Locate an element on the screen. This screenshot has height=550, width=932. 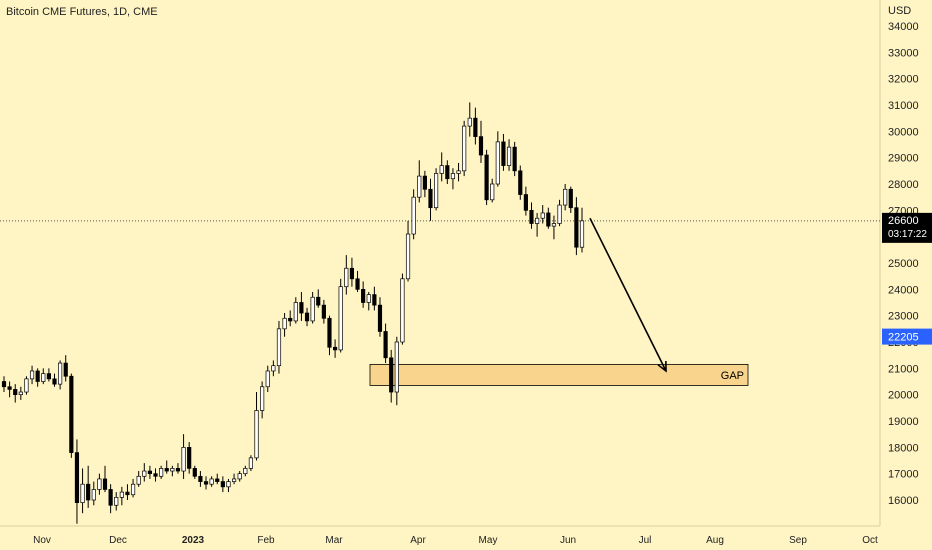
currency-label: USD is located at coordinates (899, 11).